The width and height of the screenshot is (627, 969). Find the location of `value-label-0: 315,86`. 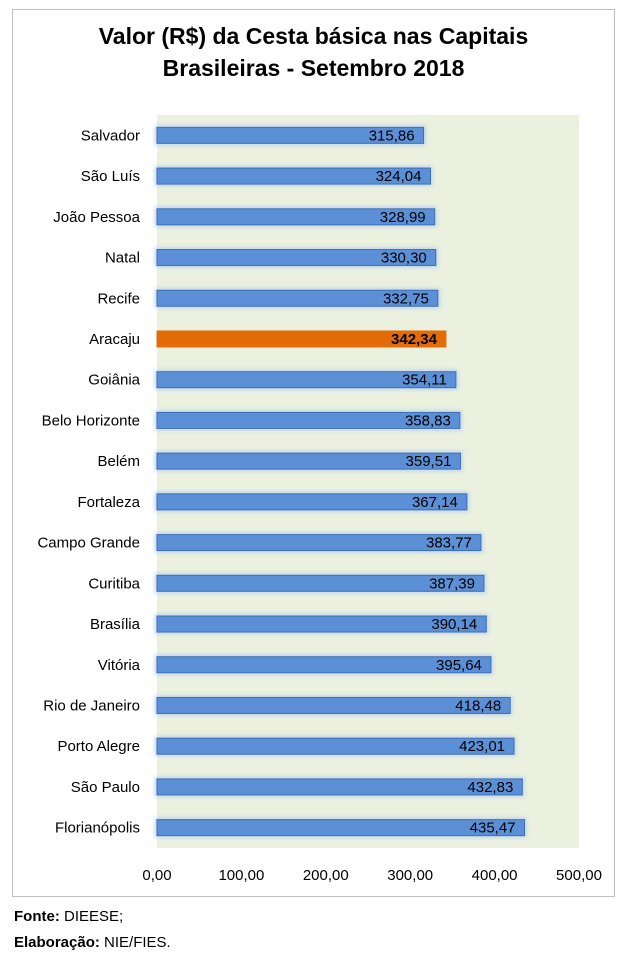

value-label-0: 315,86 is located at coordinates (392, 135).